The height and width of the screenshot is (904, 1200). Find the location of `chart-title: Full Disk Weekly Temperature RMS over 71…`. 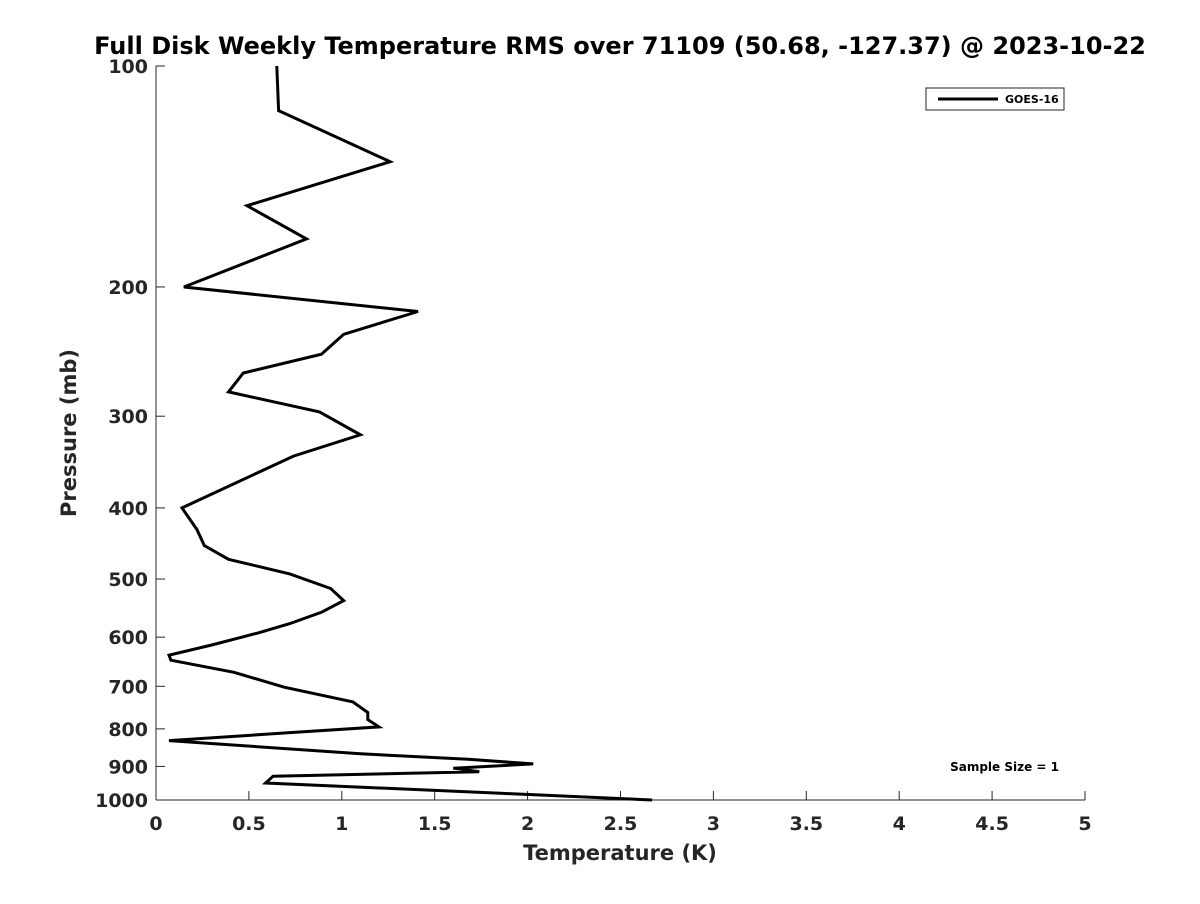

chart-title: Full Disk Weekly Temperature RMS over 71… is located at coordinates (620, 46).